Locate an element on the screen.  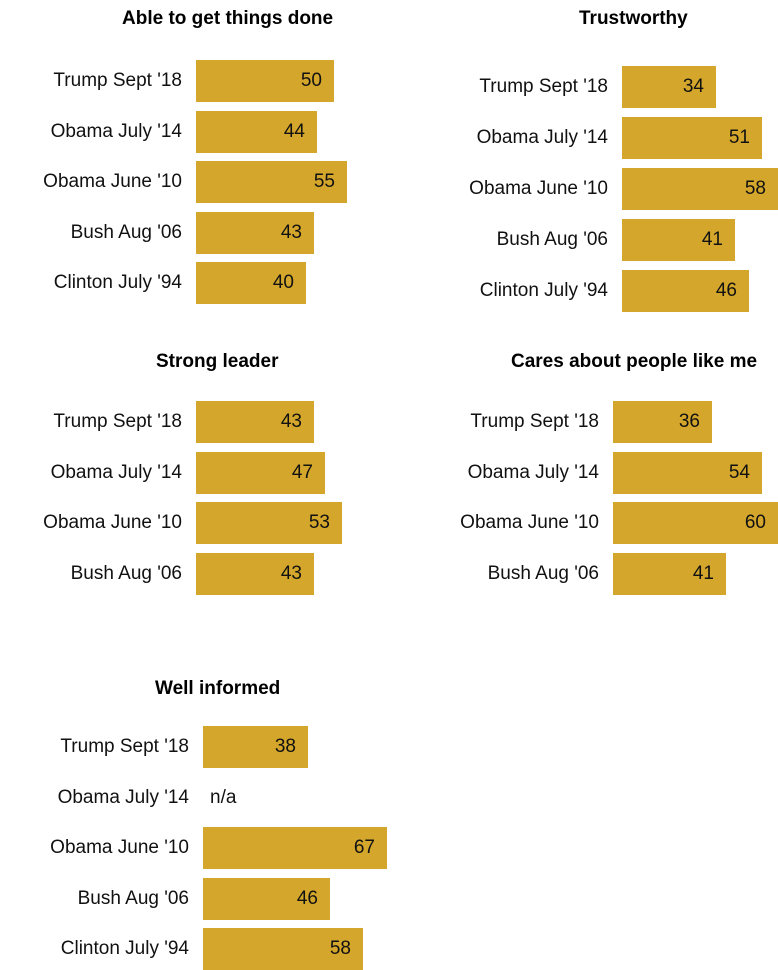
value-label: 36 is located at coordinates (689, 421).